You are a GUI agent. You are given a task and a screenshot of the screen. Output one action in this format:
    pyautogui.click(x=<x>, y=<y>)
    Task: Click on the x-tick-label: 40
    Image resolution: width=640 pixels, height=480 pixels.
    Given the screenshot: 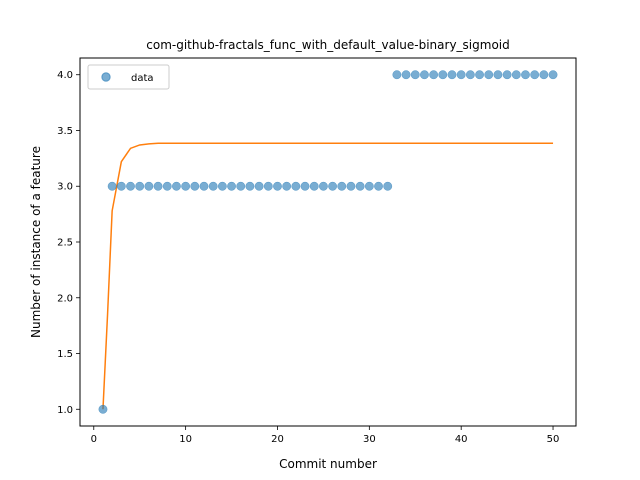 What is the action you would take?
    pyautogui.click(x=461, y=439)
    